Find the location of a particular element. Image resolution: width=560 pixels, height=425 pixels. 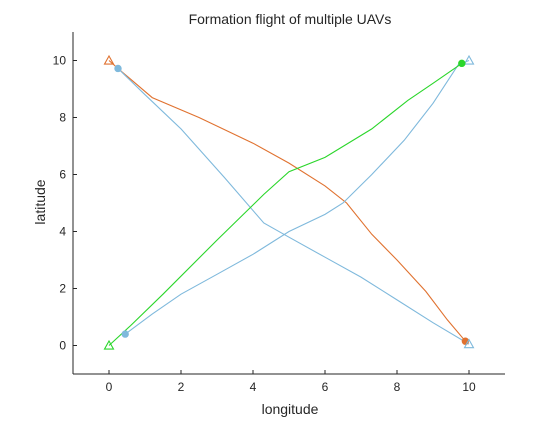

y-tick-label: 2 is located at coordinates (62, 289).